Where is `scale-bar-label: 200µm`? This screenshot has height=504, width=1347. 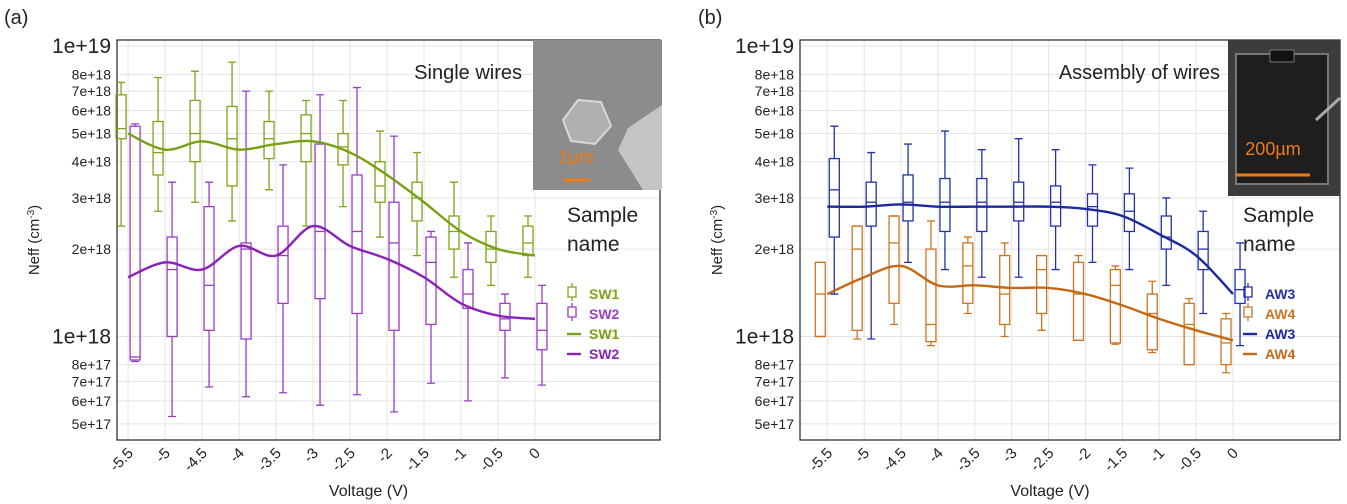
scale-bar-label: 200µm is located at coordinates (1272, 149).